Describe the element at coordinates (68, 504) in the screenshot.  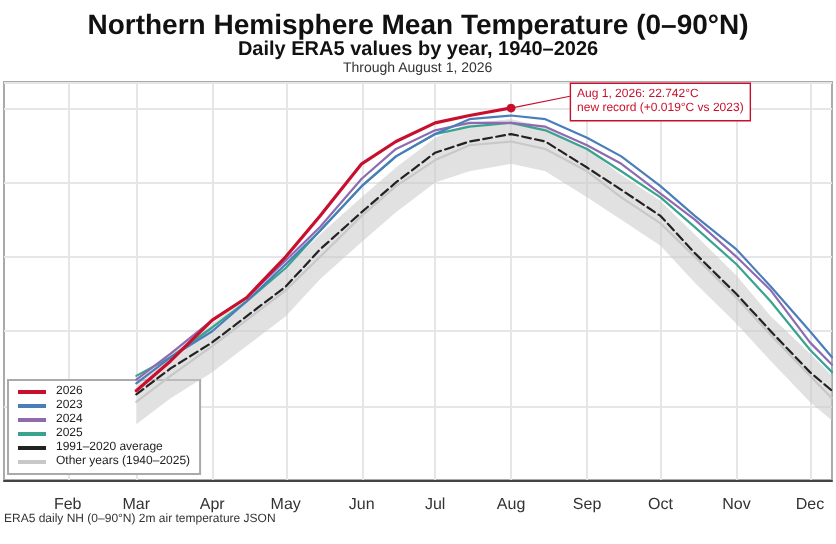
I see `x-tick-label: Feb` at that location.